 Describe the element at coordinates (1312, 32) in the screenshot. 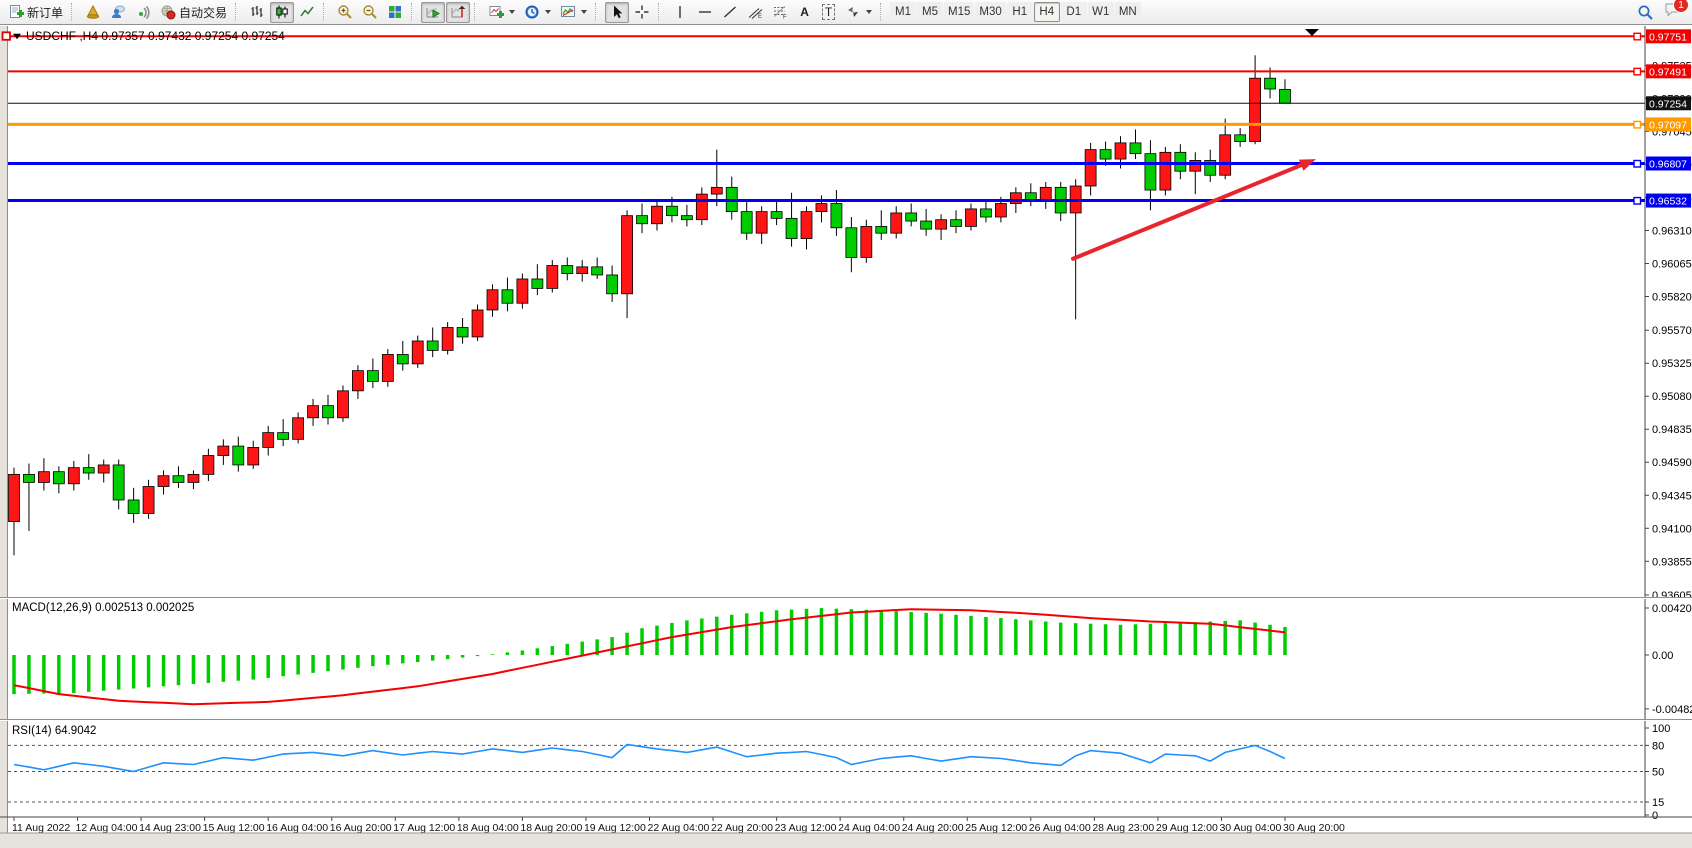

I see `chart-shift-marker` at that location.